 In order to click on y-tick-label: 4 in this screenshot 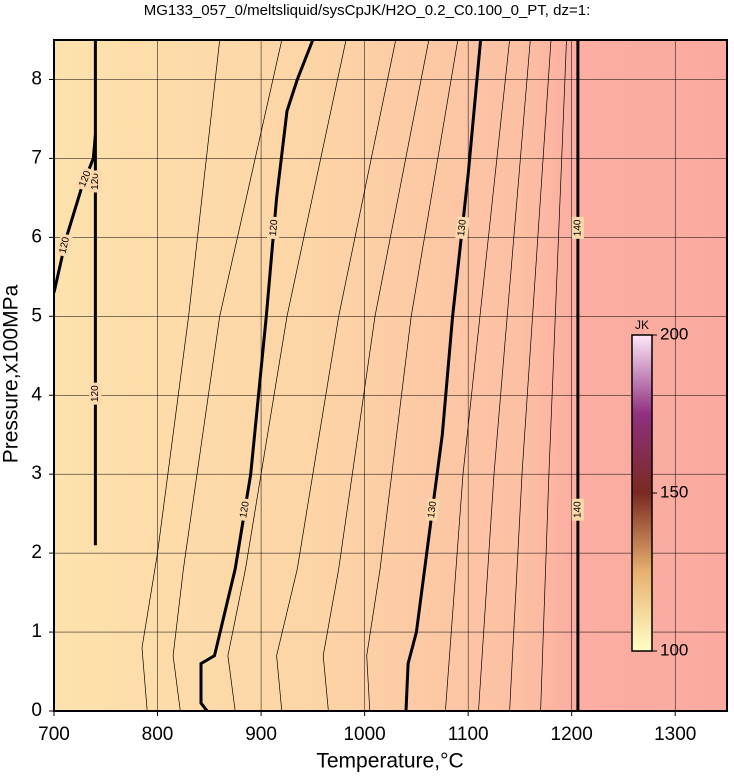, I will do `click(36, 394)`.